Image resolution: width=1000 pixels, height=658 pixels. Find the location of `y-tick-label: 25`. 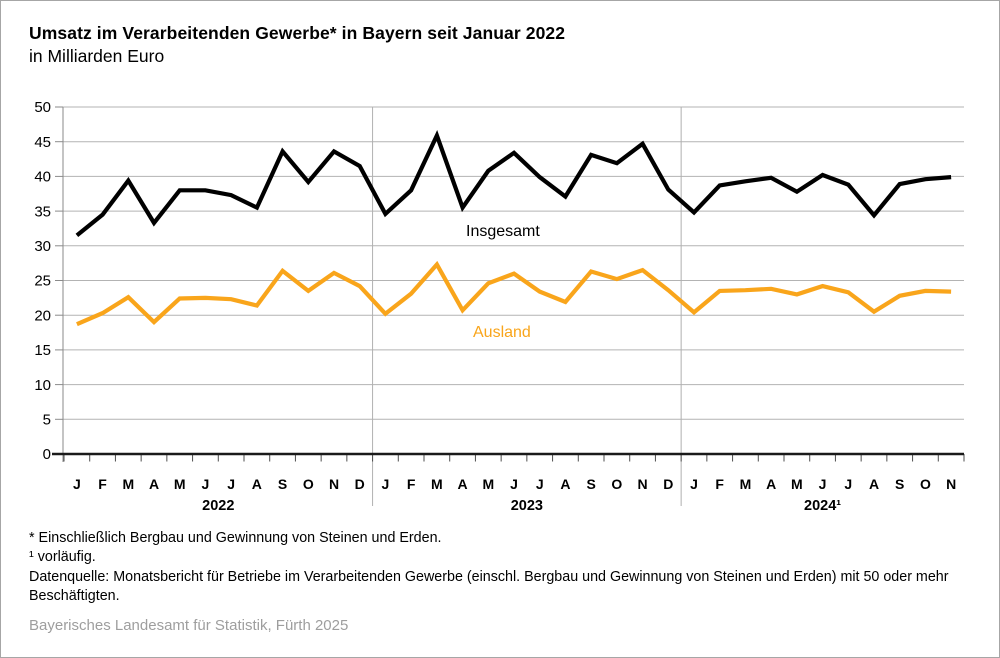

y-tick-label: 25 is located at coordinates (42, 281).